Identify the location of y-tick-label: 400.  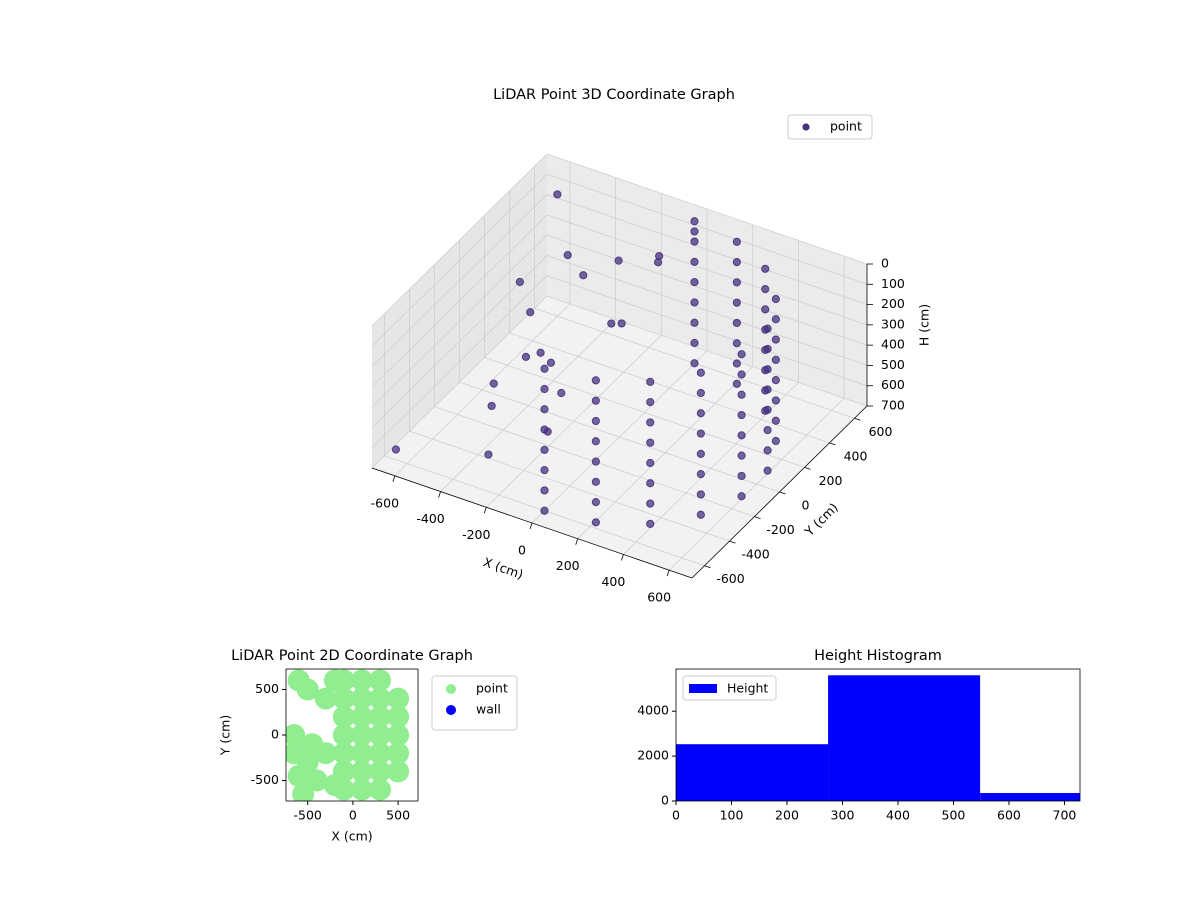
(856, 455).